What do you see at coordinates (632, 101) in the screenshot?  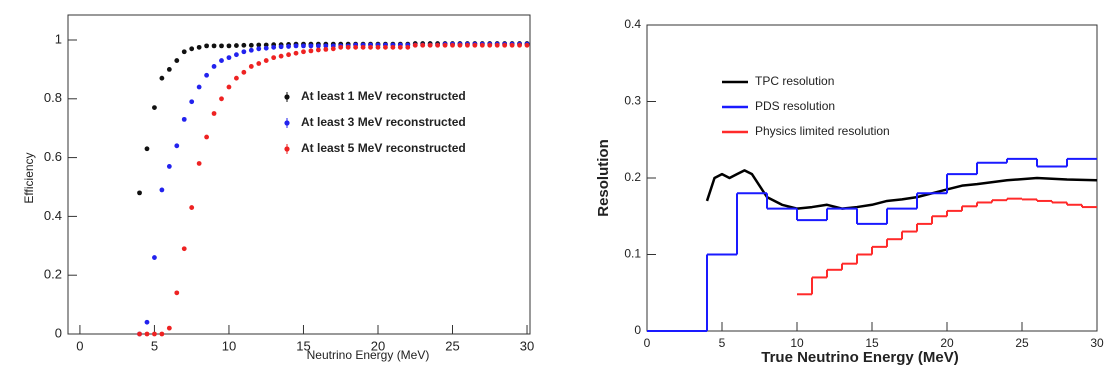 I see `y-tick-label: 0.3` at bounding box center [632, 101].